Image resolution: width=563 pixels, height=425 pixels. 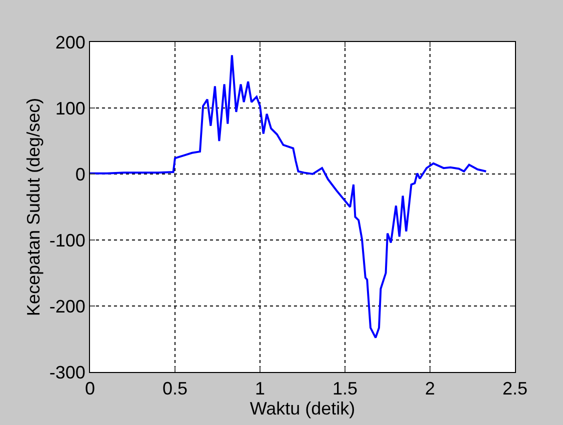 I want to click on x-tick-label: 2.5, so click(x=515, y=388).